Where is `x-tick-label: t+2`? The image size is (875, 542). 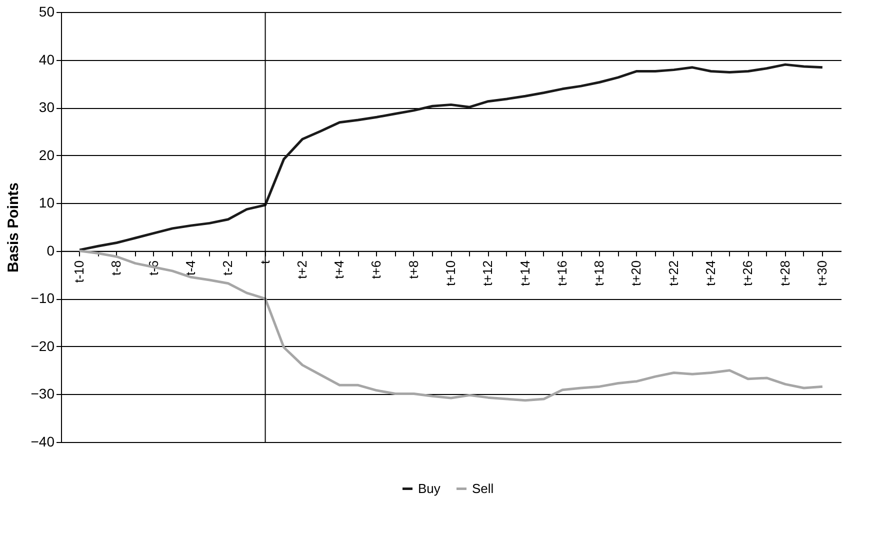
x-tick-label: t+2 is located at coordinates (302, 269).